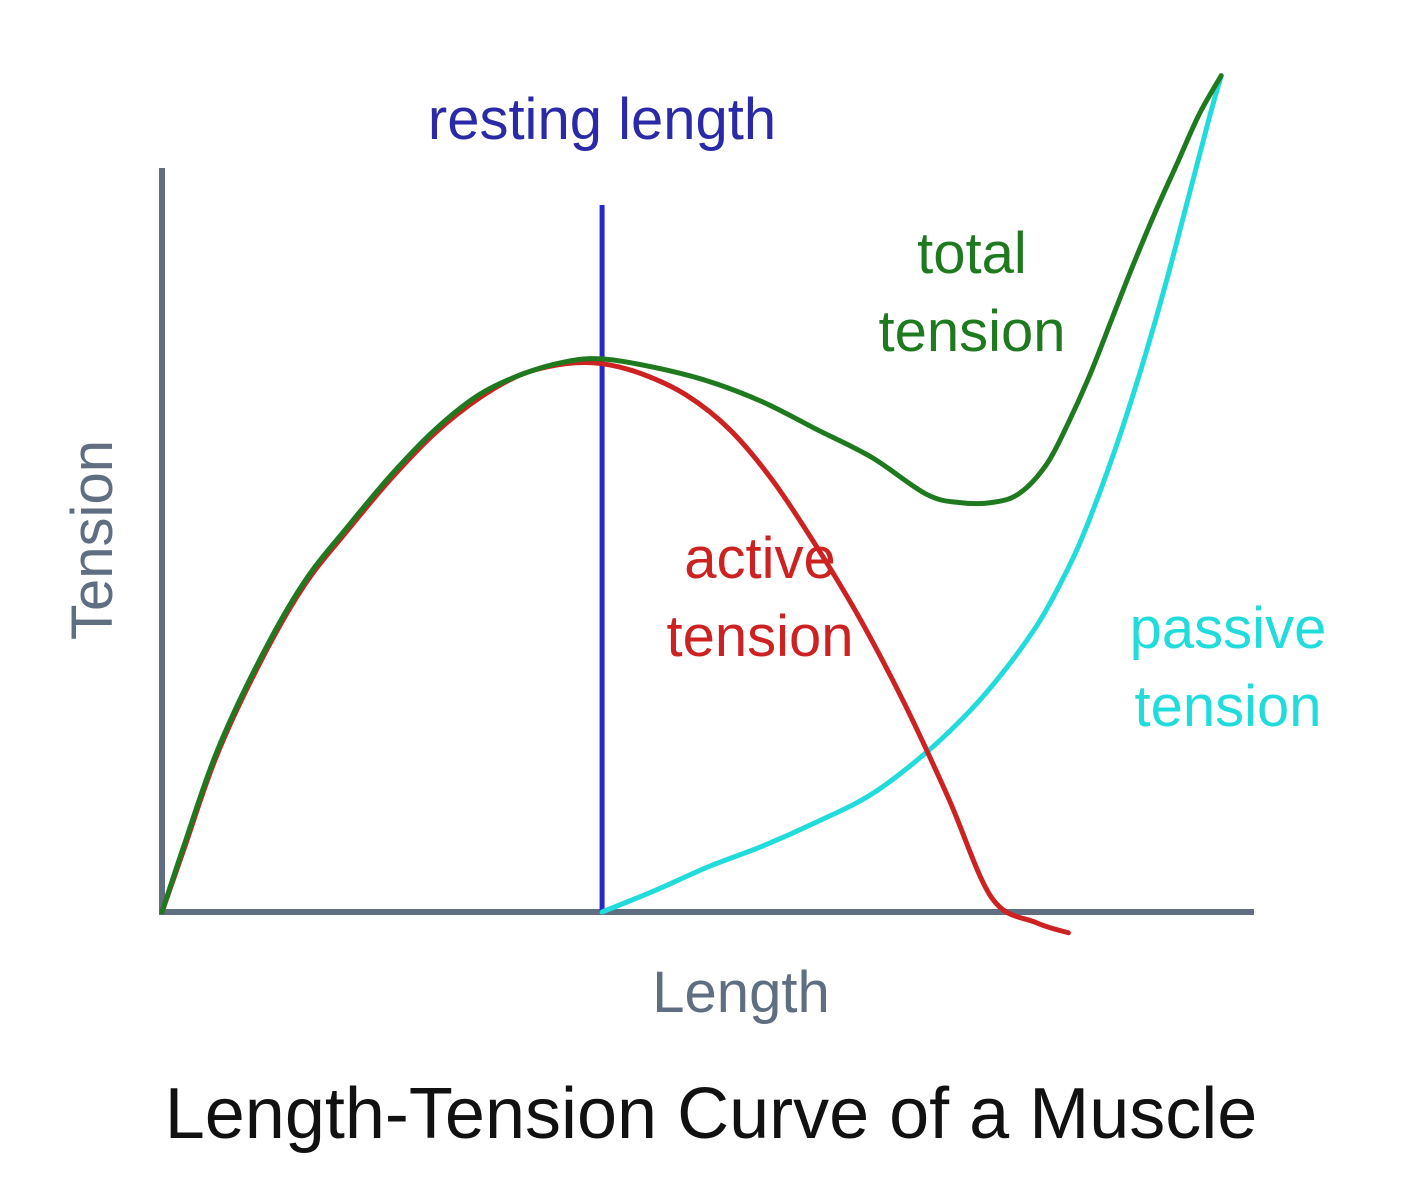 The image size is (1422, 1200). What do you see at coordinates (740, 992) in the screenshot?
I see `x-axis-label: Length` at bounding box center [740, 992].